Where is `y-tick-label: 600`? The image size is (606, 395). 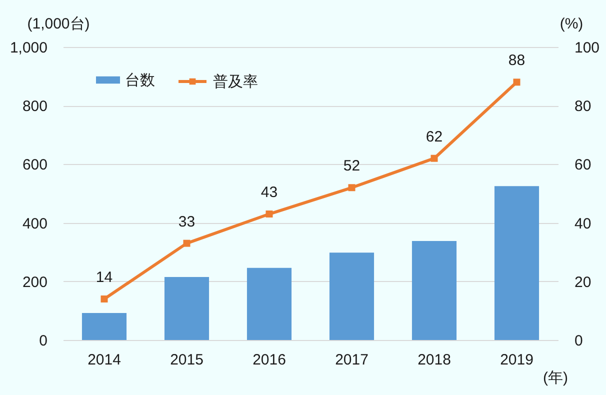
y-tick-label: 600 is located at coordinates (35, 165).